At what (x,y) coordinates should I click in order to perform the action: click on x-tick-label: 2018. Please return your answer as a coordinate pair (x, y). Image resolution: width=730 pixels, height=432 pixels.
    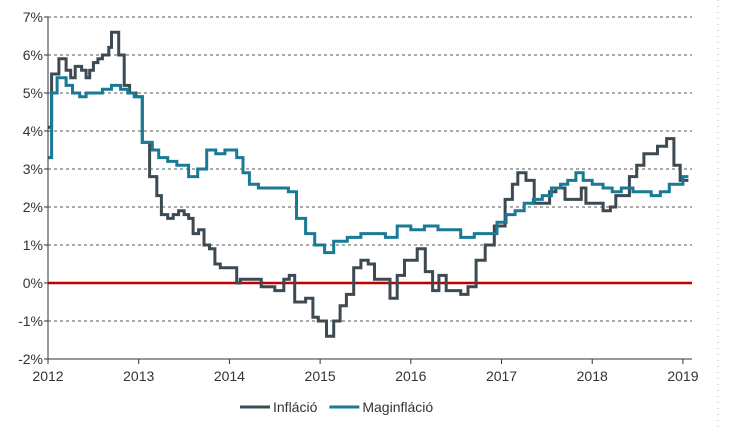
    Looking at the image, I should click on (592, 376).